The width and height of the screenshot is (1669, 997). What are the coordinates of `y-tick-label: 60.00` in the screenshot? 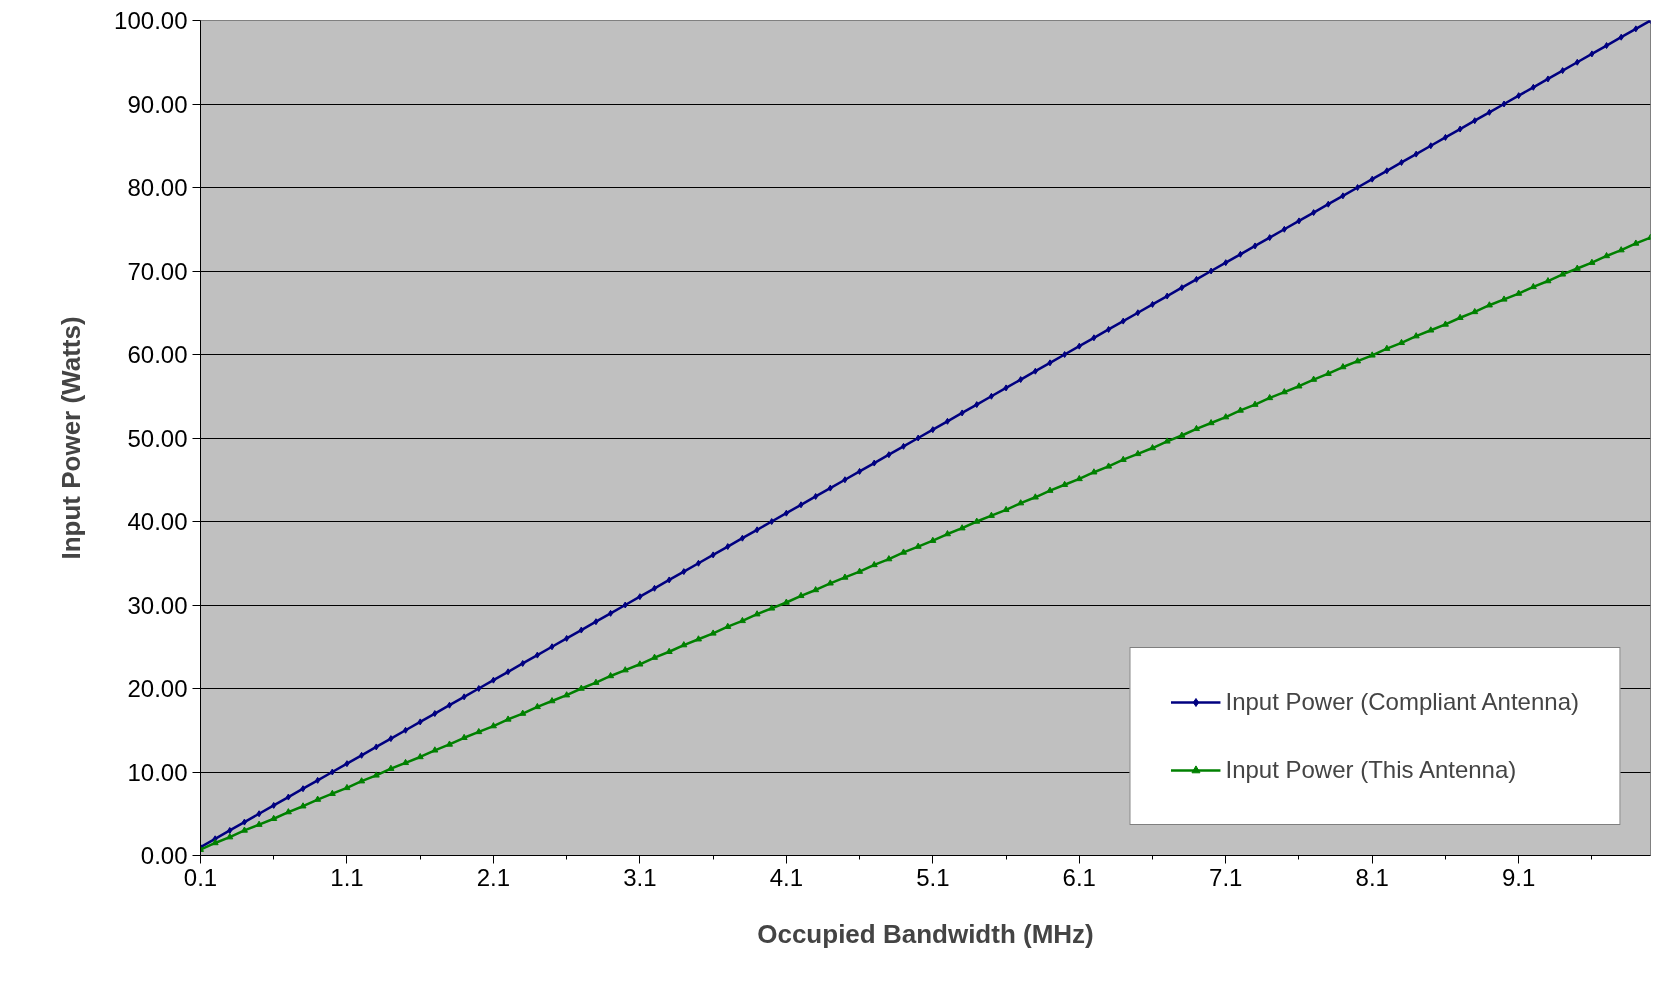 It's located at (157, 354).